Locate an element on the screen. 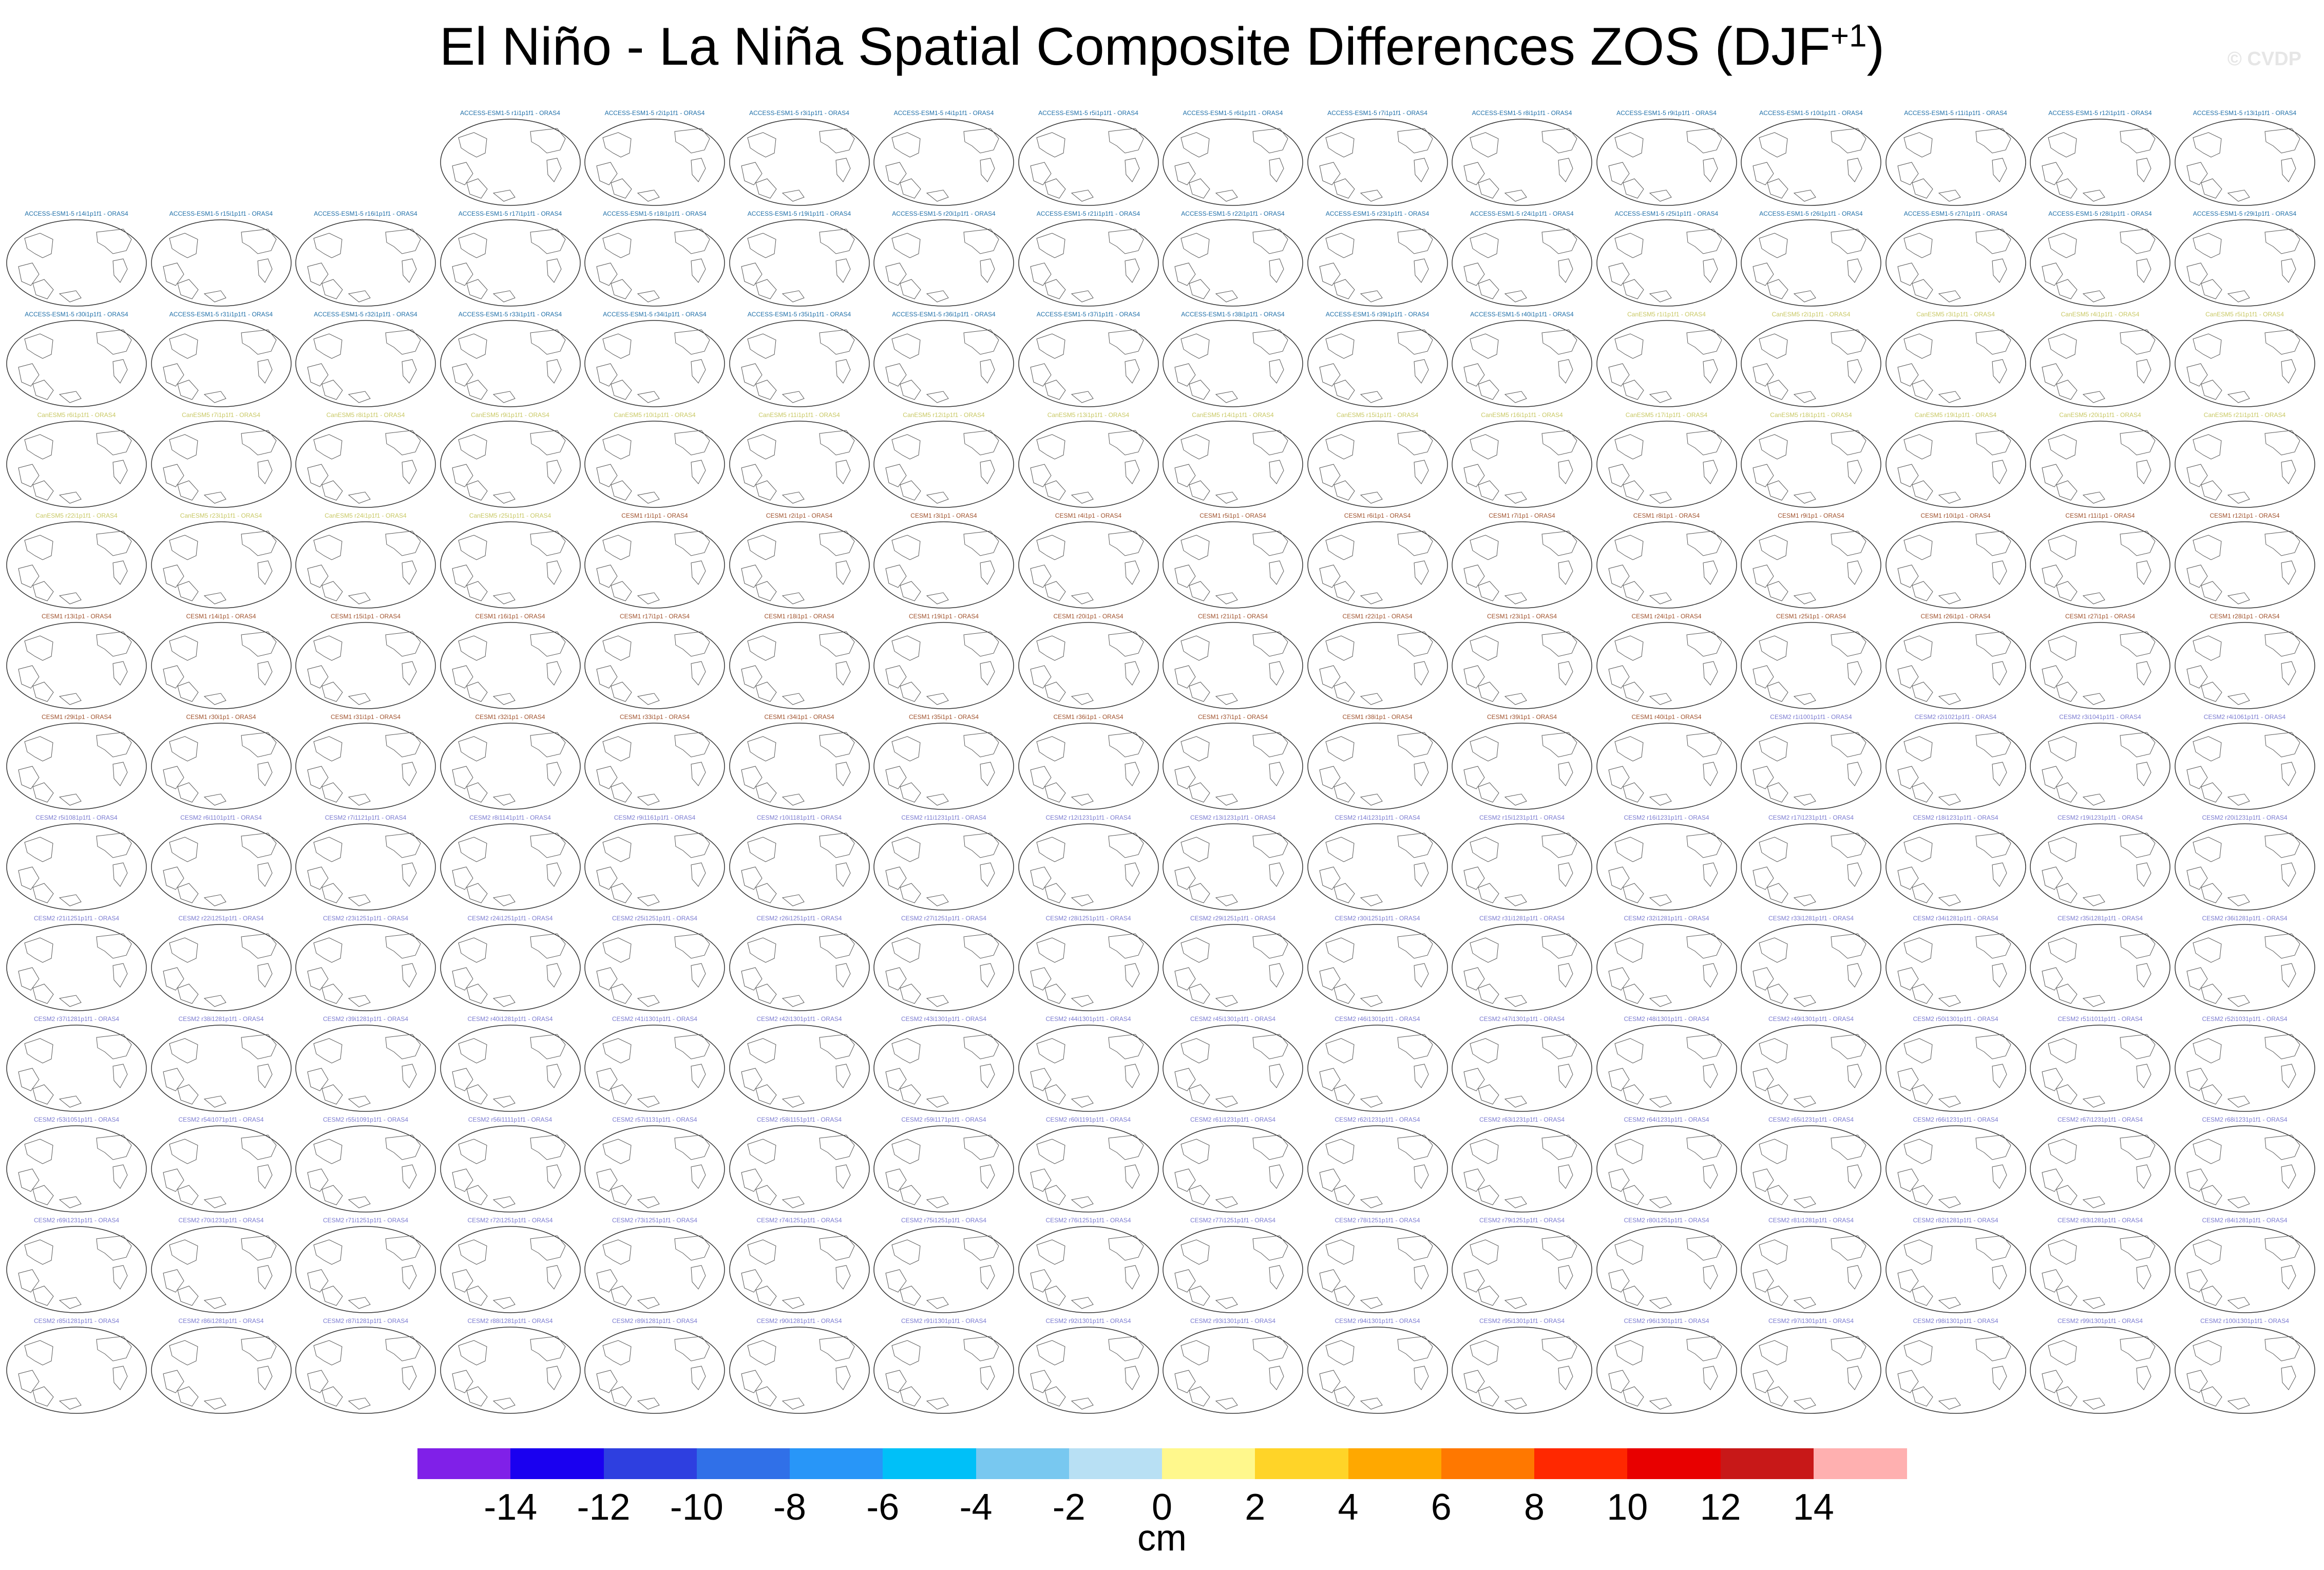  colorbar-tick-label: -6 is located at coordinates (883, 1507).